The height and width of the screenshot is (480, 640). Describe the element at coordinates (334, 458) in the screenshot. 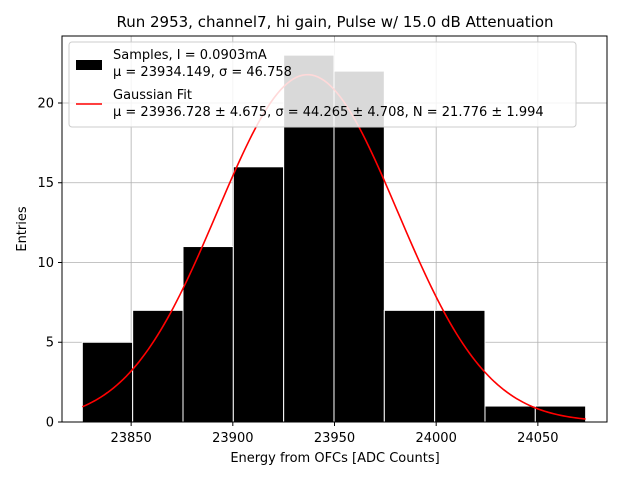

I see `x-axis-label: Energy from OFCs [ADC Counts]` at that location.